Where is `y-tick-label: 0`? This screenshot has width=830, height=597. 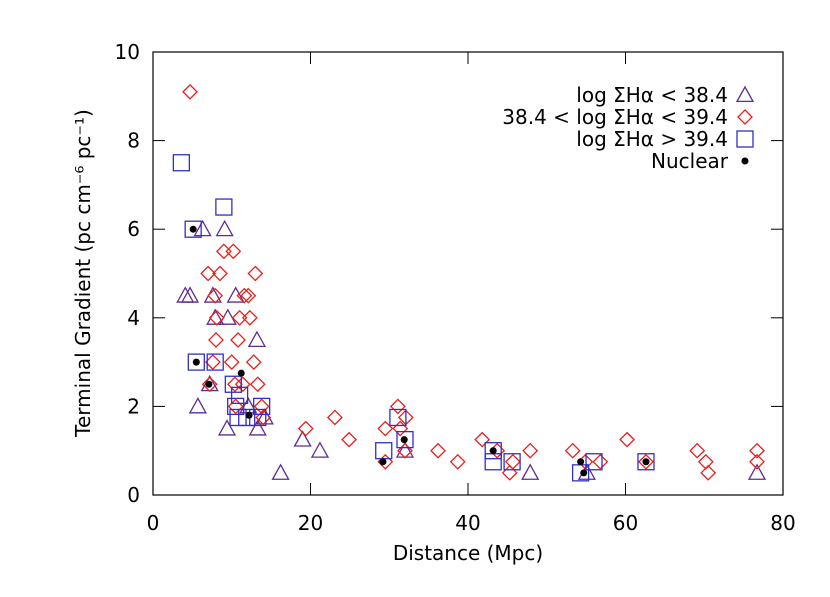
y-tick-label: 0 is located at coordinates (133, 495).